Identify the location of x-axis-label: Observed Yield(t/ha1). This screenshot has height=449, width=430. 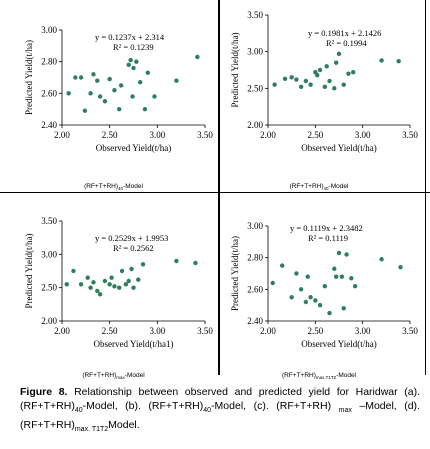
(134, 344).